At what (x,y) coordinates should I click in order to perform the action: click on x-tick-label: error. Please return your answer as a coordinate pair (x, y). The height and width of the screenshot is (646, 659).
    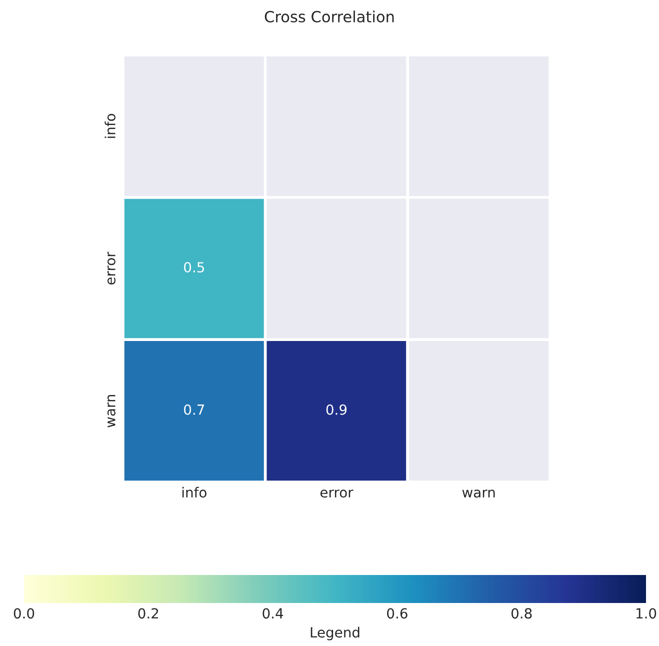
    Looking at the image, I should click on (337, 494).